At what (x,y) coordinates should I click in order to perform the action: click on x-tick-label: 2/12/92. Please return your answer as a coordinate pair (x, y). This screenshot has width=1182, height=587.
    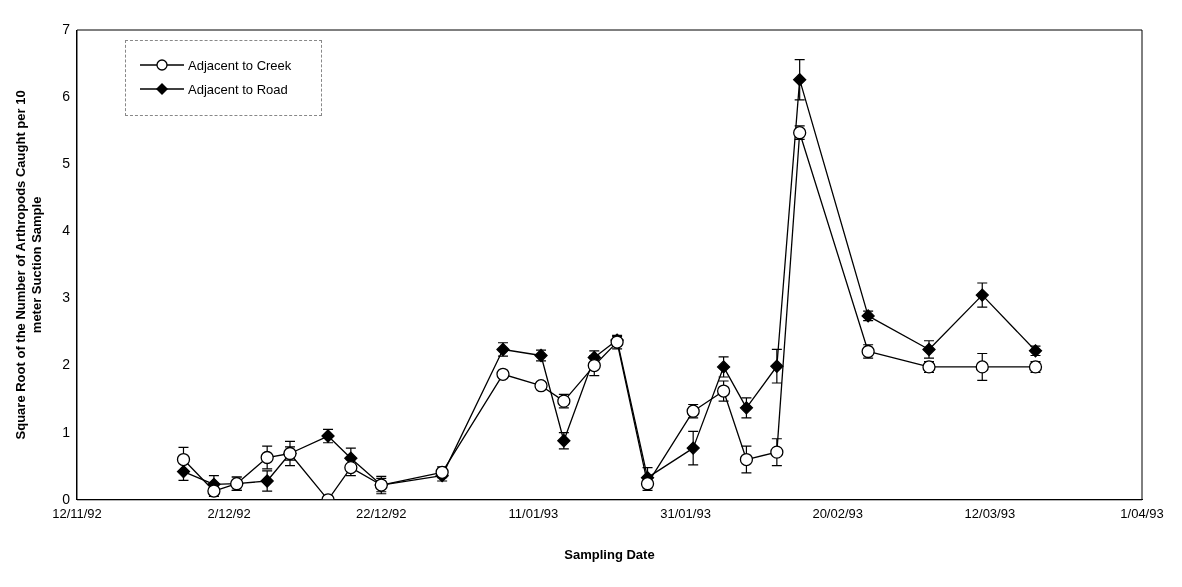
    Looking at the image, I should click on (229, 514).